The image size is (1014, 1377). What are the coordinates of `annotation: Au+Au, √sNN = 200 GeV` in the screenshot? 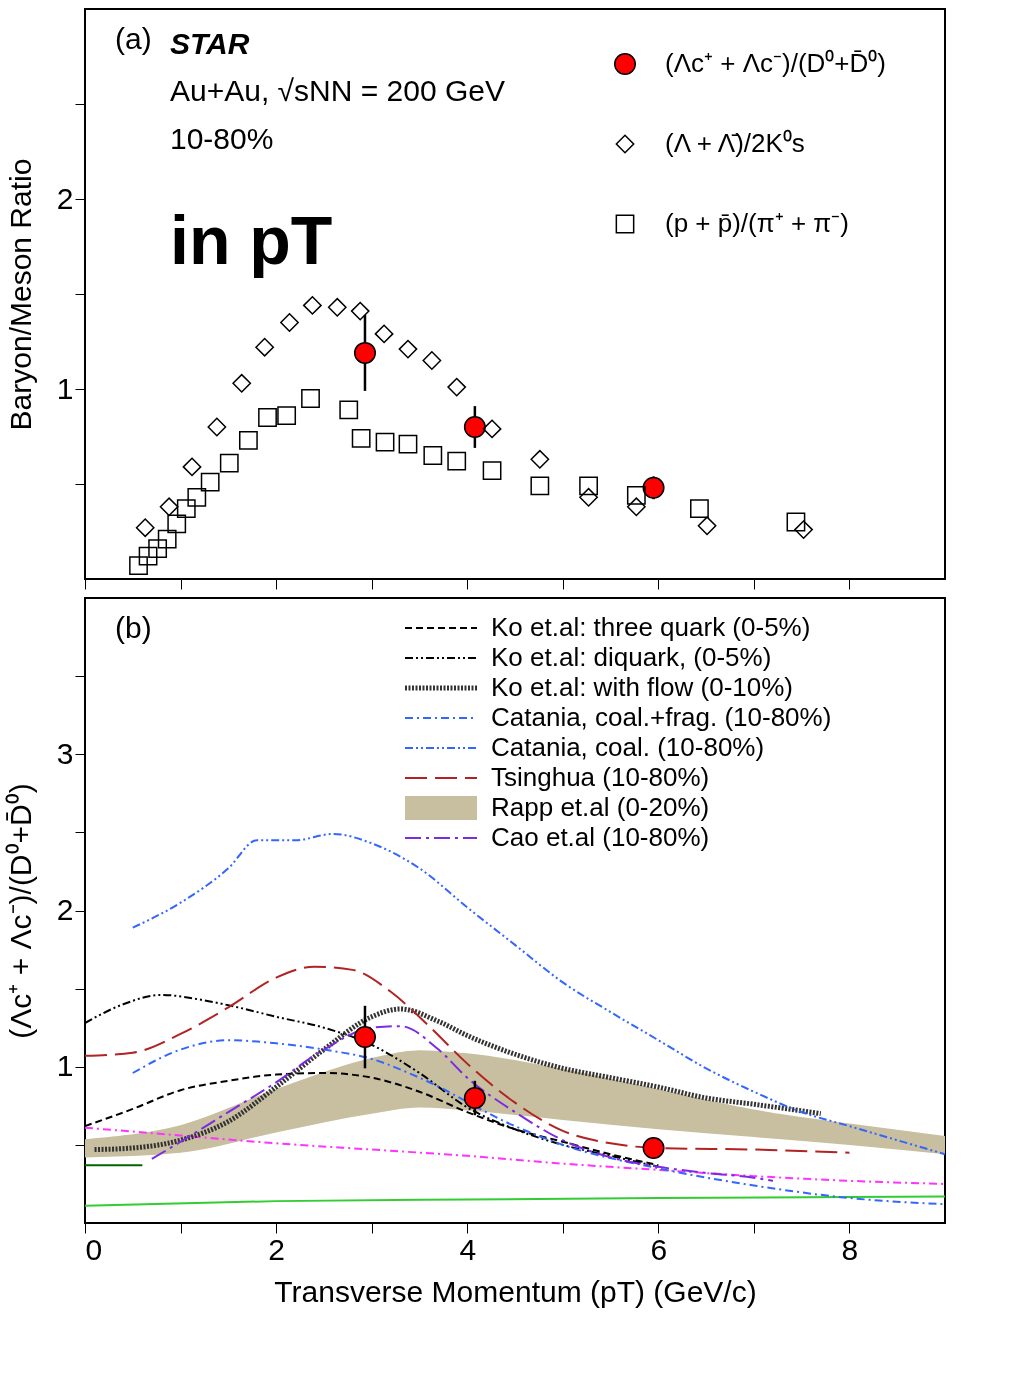 It's located at (337, 90).